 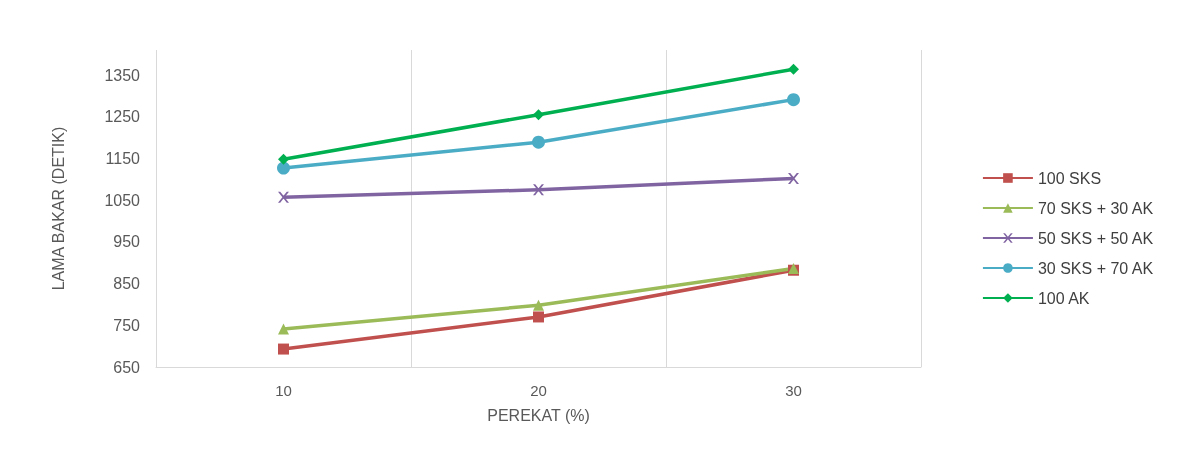 I want to click on y-tick-label: 950, so click(x=127, y=242).